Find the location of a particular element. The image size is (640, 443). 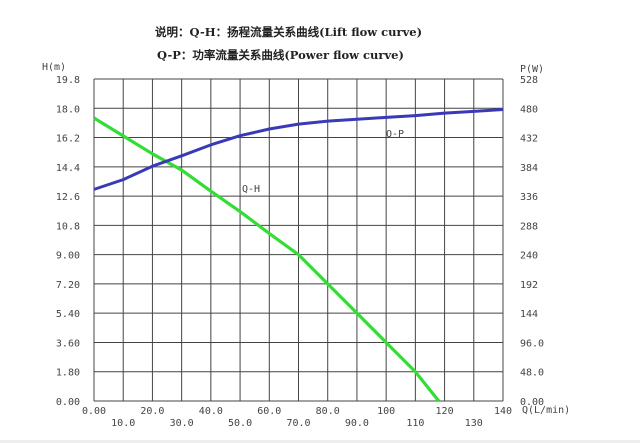

x-tick-label: 90.0 is located at coordinates (357, 423).